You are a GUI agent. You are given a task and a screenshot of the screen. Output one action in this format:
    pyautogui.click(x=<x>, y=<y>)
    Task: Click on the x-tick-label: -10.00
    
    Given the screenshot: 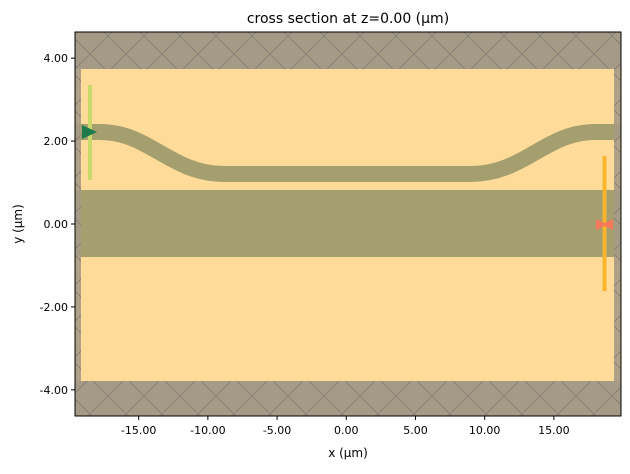 What is the action you would take?
    pyautogui.click(x=207, y=430)
    